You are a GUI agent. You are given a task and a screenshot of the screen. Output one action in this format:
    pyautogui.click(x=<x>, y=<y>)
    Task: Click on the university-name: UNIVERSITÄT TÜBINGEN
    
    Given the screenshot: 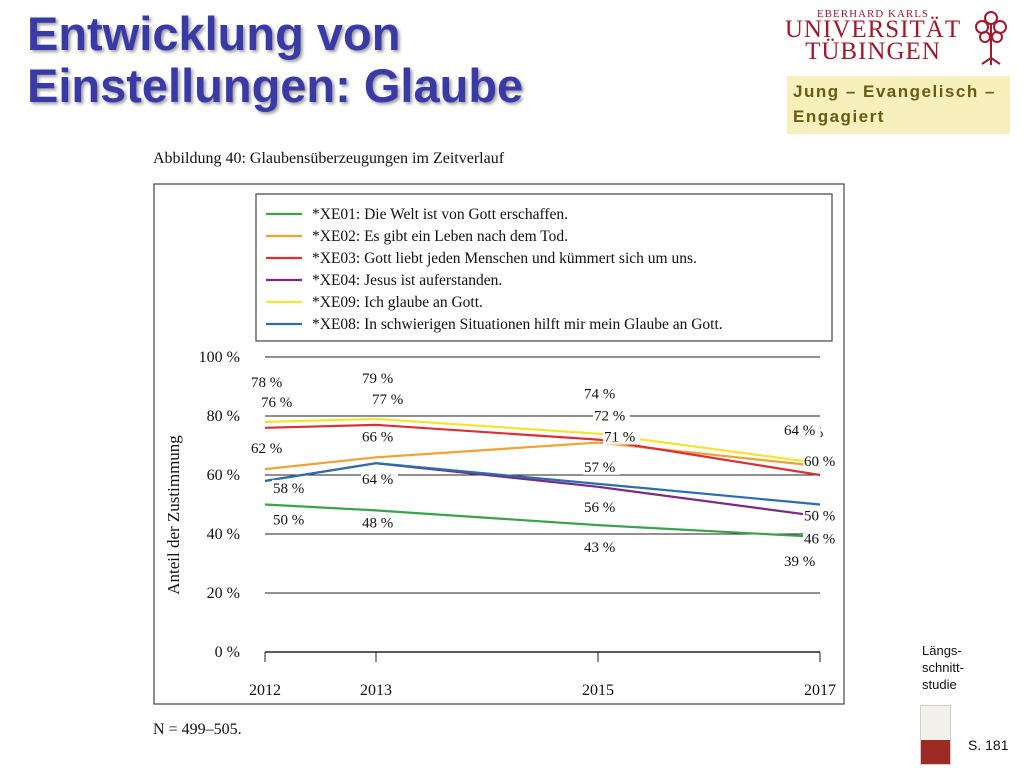 What is the action you would take?
    pyautogui.click(x=873, y=40)
    